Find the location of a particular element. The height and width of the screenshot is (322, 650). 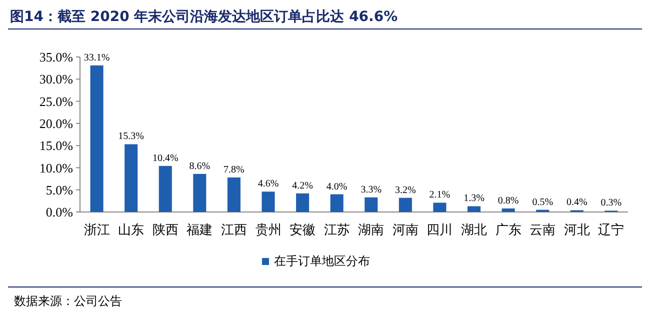

data-label: 33.1% is located at coordinates (97, 58).